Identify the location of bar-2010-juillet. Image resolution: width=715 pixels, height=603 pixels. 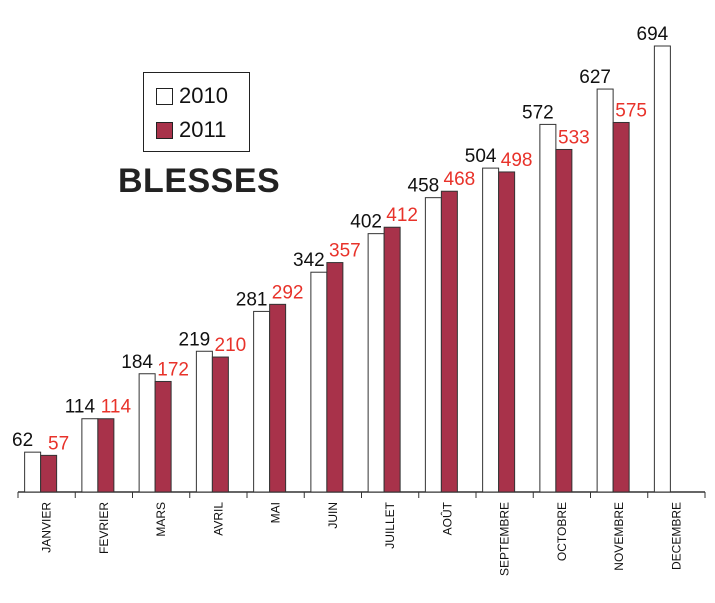
(376, 363).